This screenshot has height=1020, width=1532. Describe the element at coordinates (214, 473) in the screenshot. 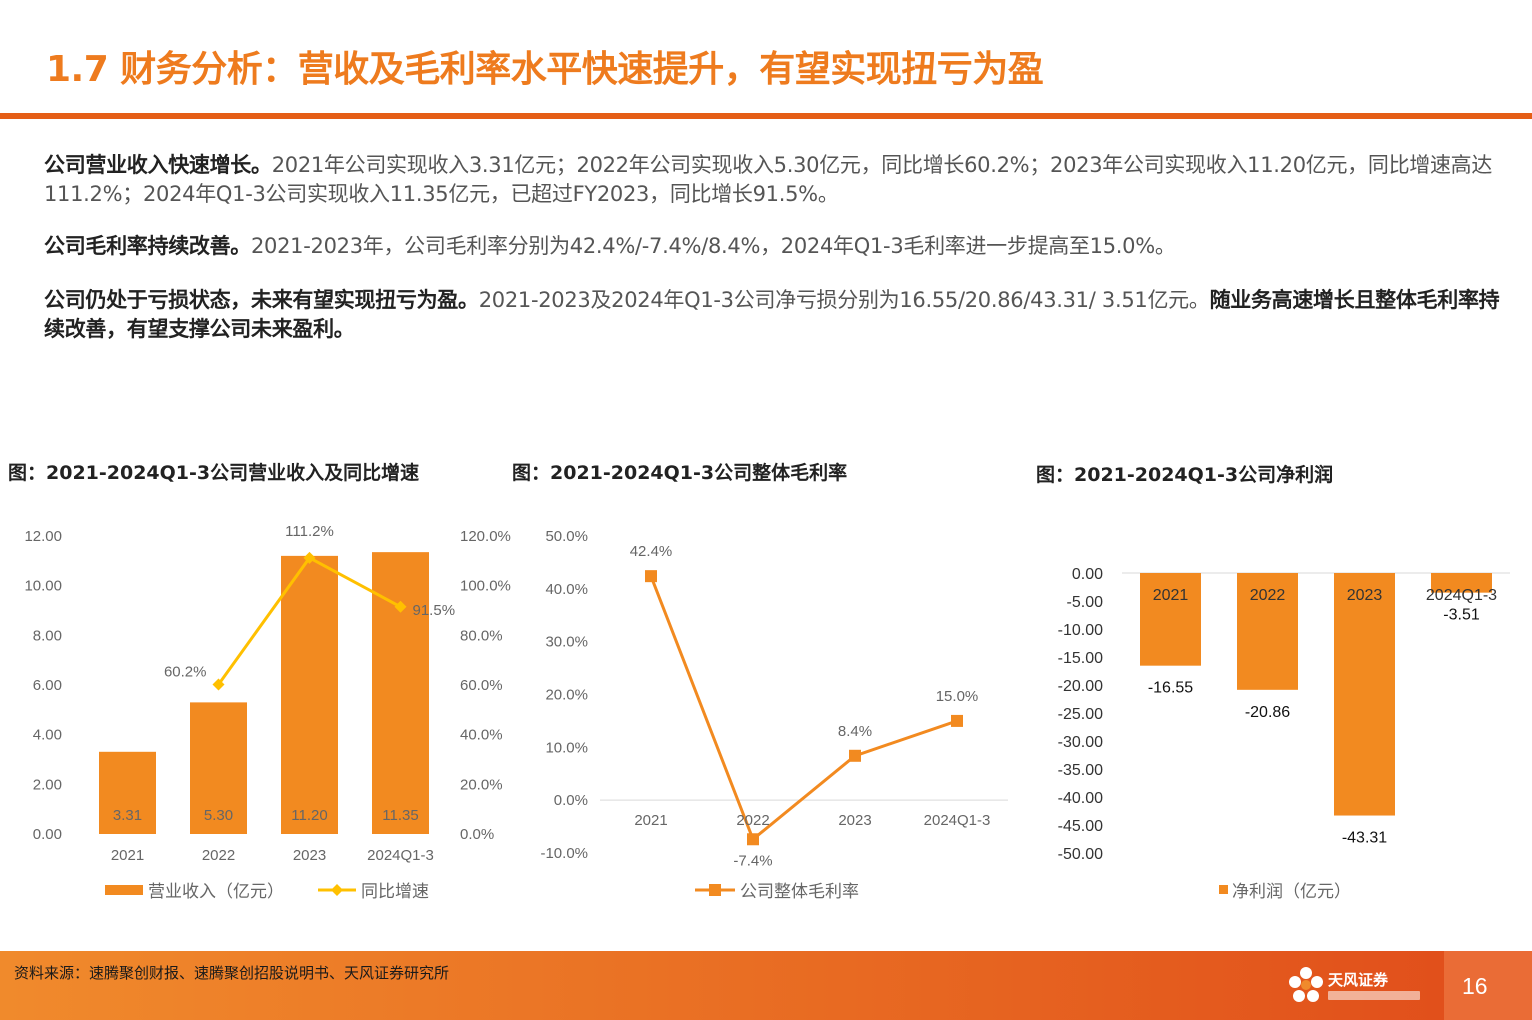

I see `chart-revenue-caption: 图：2021-2024Q1-3公司营业收入及同比增速` at that location.